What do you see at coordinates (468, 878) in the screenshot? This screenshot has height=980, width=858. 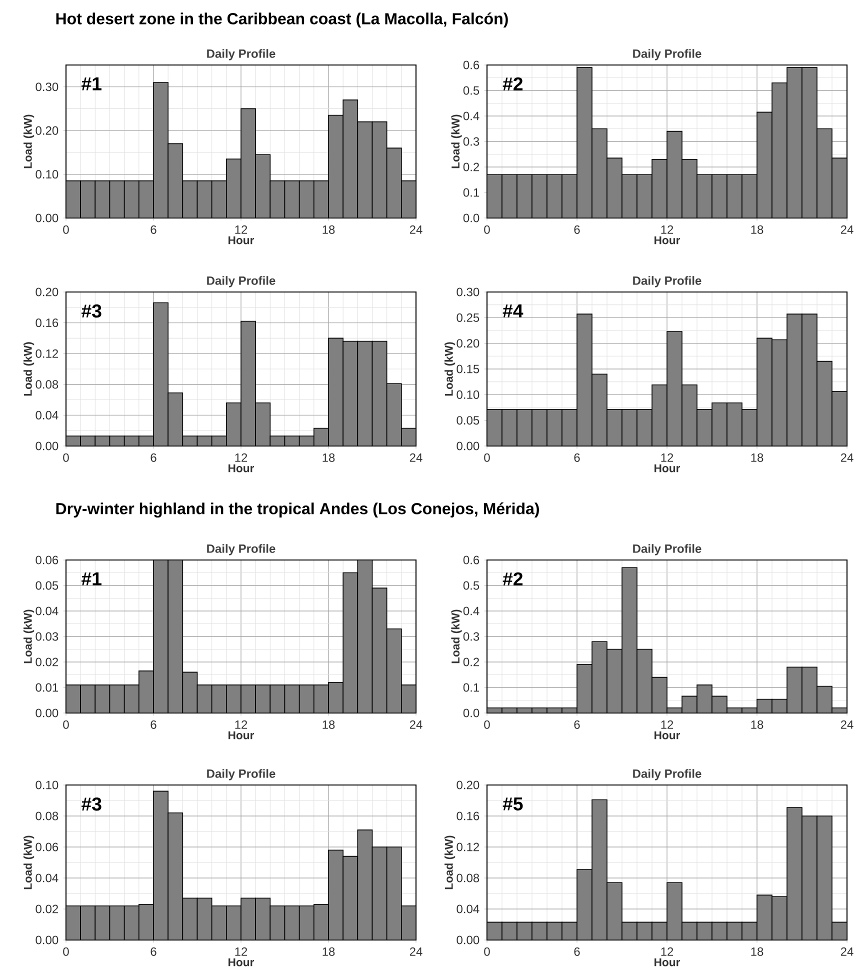 I see `y-tick-label: 0.08` at bounding box center [468, 878].